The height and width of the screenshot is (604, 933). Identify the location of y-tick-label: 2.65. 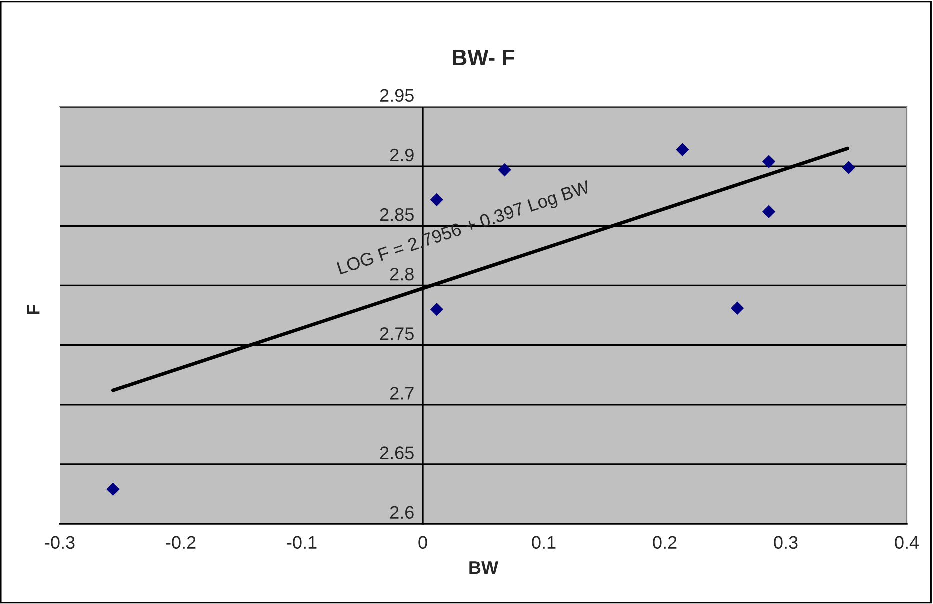
(397, 453).